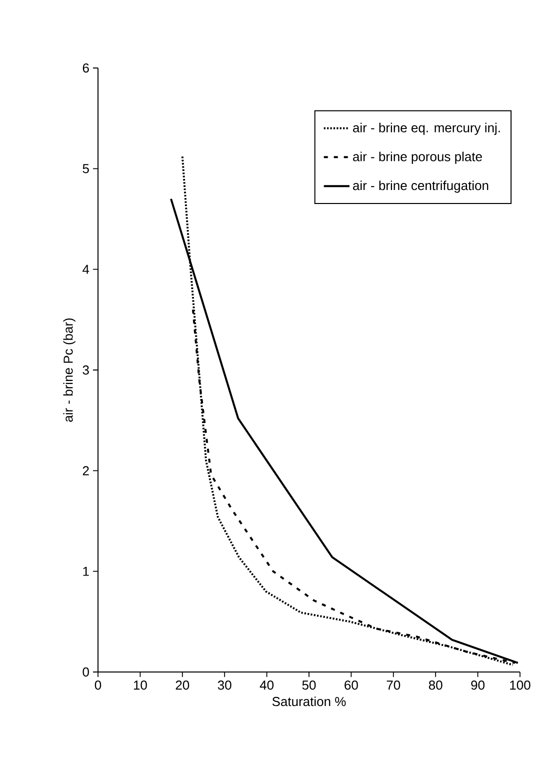 The height and width of the screenshot is (769, 553). I want to click on y-tick-label: 1, so click(86, 571).